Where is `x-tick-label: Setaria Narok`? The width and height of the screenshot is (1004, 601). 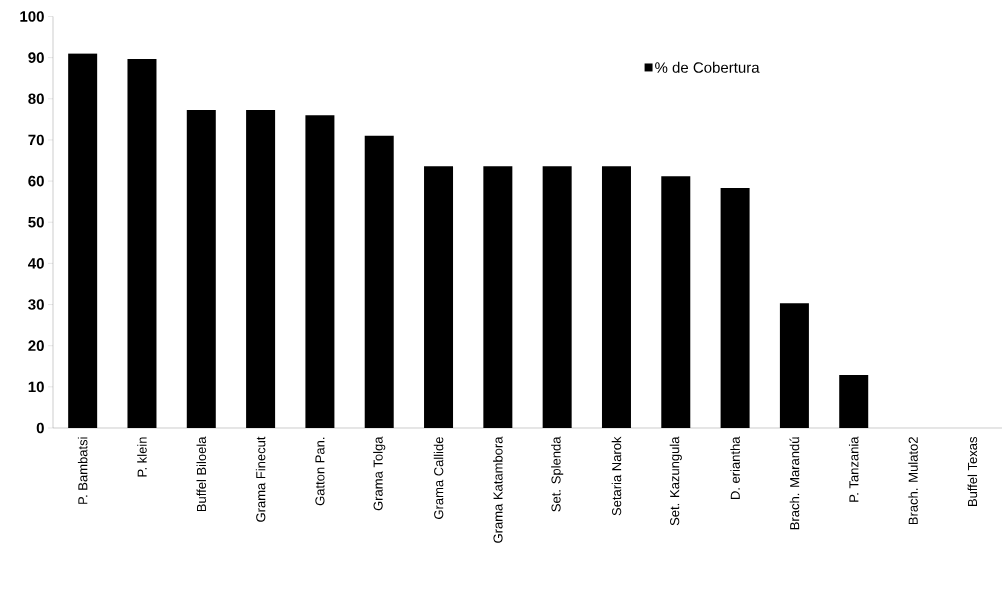 x-tick-label: Setaria Narok is located at coordinates (616, 476).